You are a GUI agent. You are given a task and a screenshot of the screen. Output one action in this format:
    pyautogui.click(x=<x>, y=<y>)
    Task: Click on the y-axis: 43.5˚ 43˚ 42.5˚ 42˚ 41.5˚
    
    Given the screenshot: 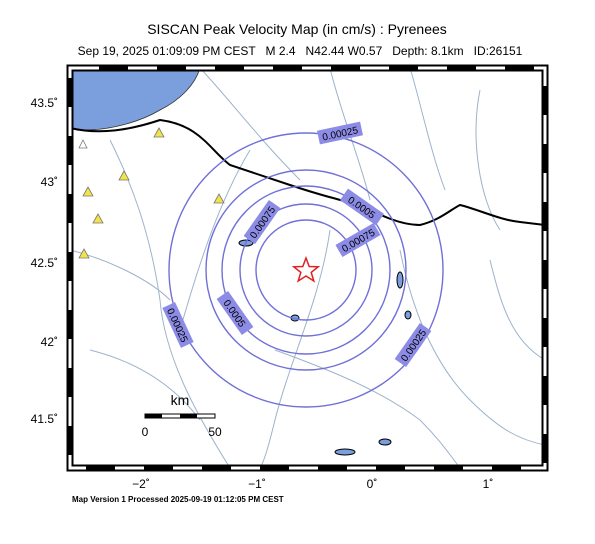 What is the action you would take?
    pyautogui.click(x=44, y=261)
    